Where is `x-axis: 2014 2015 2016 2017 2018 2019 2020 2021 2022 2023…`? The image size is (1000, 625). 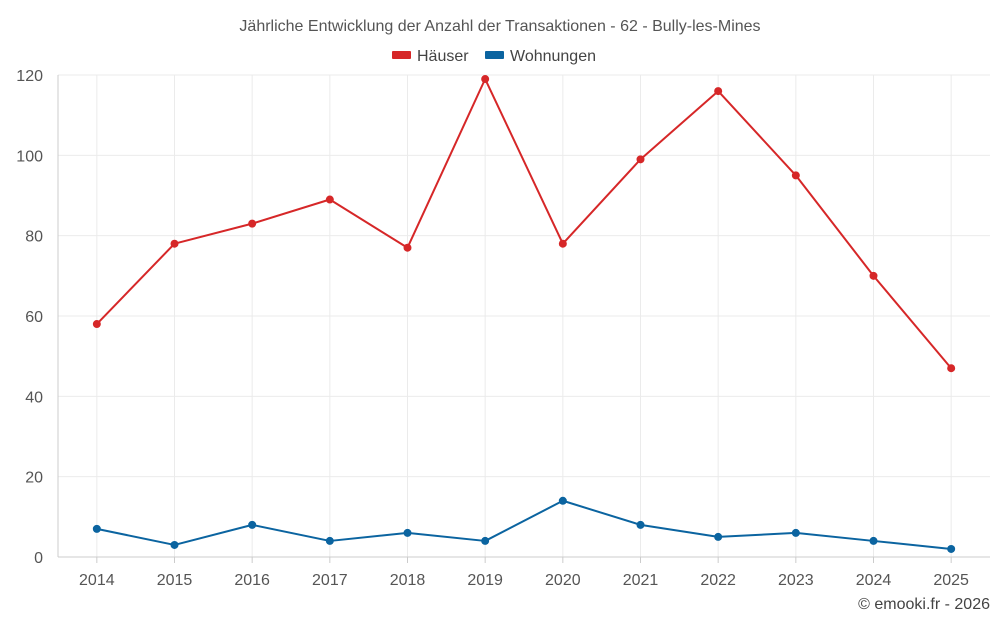 x-axis: 2014 2015 2016 2017 2018 2019 2020 2021 2022 2023… is located at coordinates (524, 572).